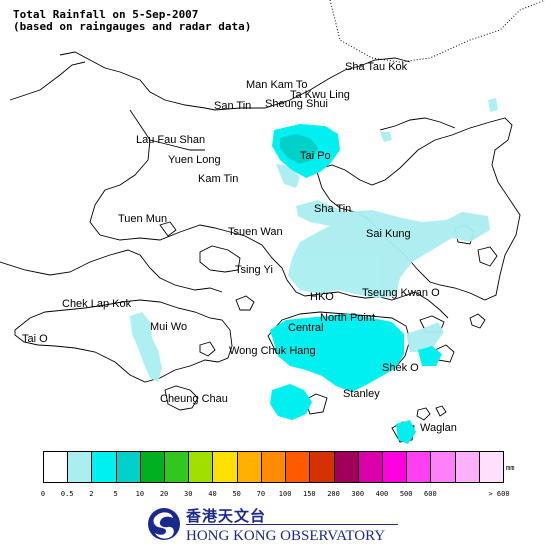 The width and height of the screenshot is (545, 550). What do you see at coordinates (218, 179) in the screenshot?
I see `place-label-kam-tin: Kam Tin` at bounding box center [218, 179].